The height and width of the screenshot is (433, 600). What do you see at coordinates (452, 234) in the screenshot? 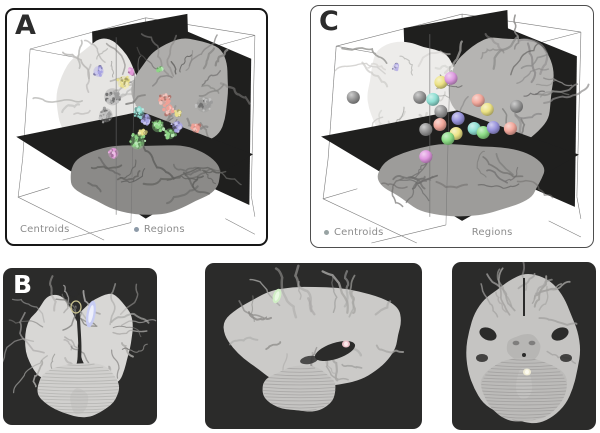
I see `panel-c-legend: Centroids Regions` at bounding box center [452, 234].